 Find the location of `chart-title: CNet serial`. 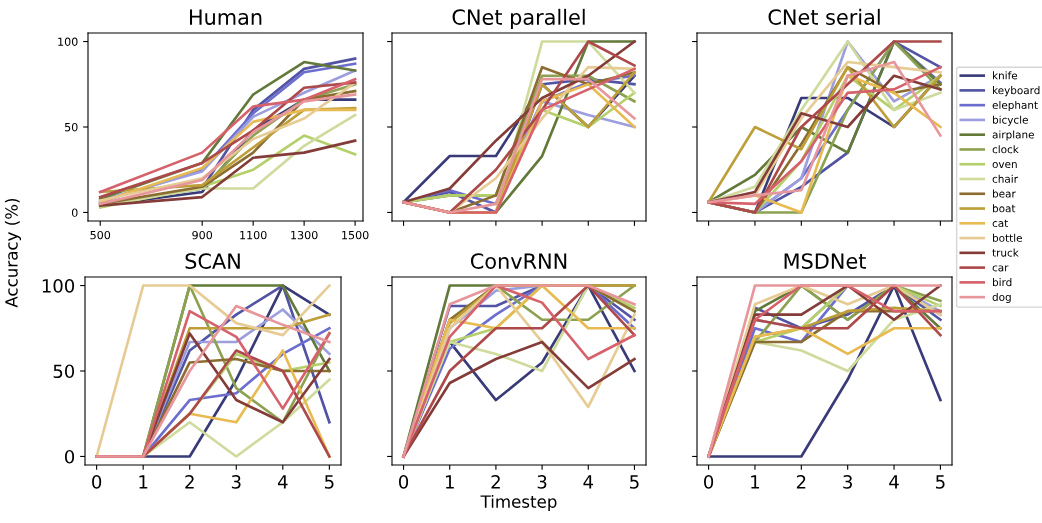

chart-title: CNet serial is located at coordinates (824, 16).